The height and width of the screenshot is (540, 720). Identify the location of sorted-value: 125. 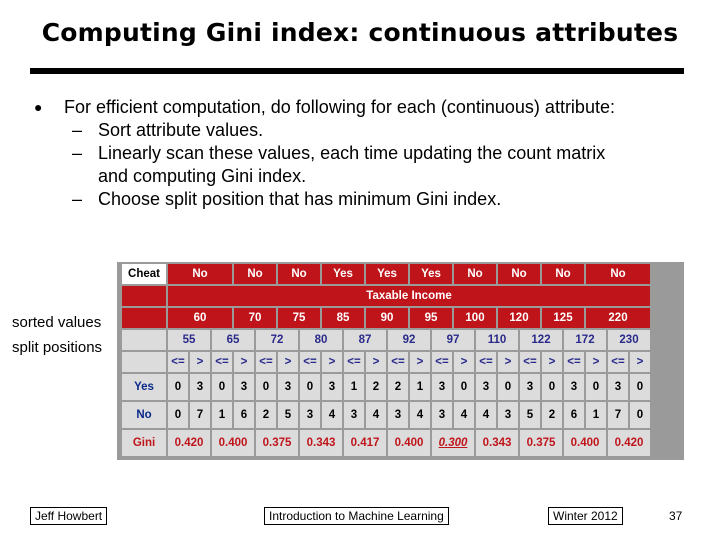
(563, 318).